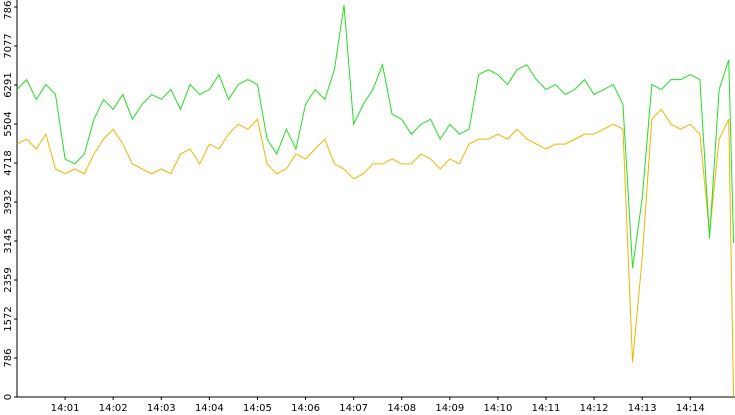 The width and height of the screenshot is (735, 415). What do you see at coordinates (209, 408) in the screenshot?
I see `x-tick-label: 14:04` at bounding box center [209, 408].